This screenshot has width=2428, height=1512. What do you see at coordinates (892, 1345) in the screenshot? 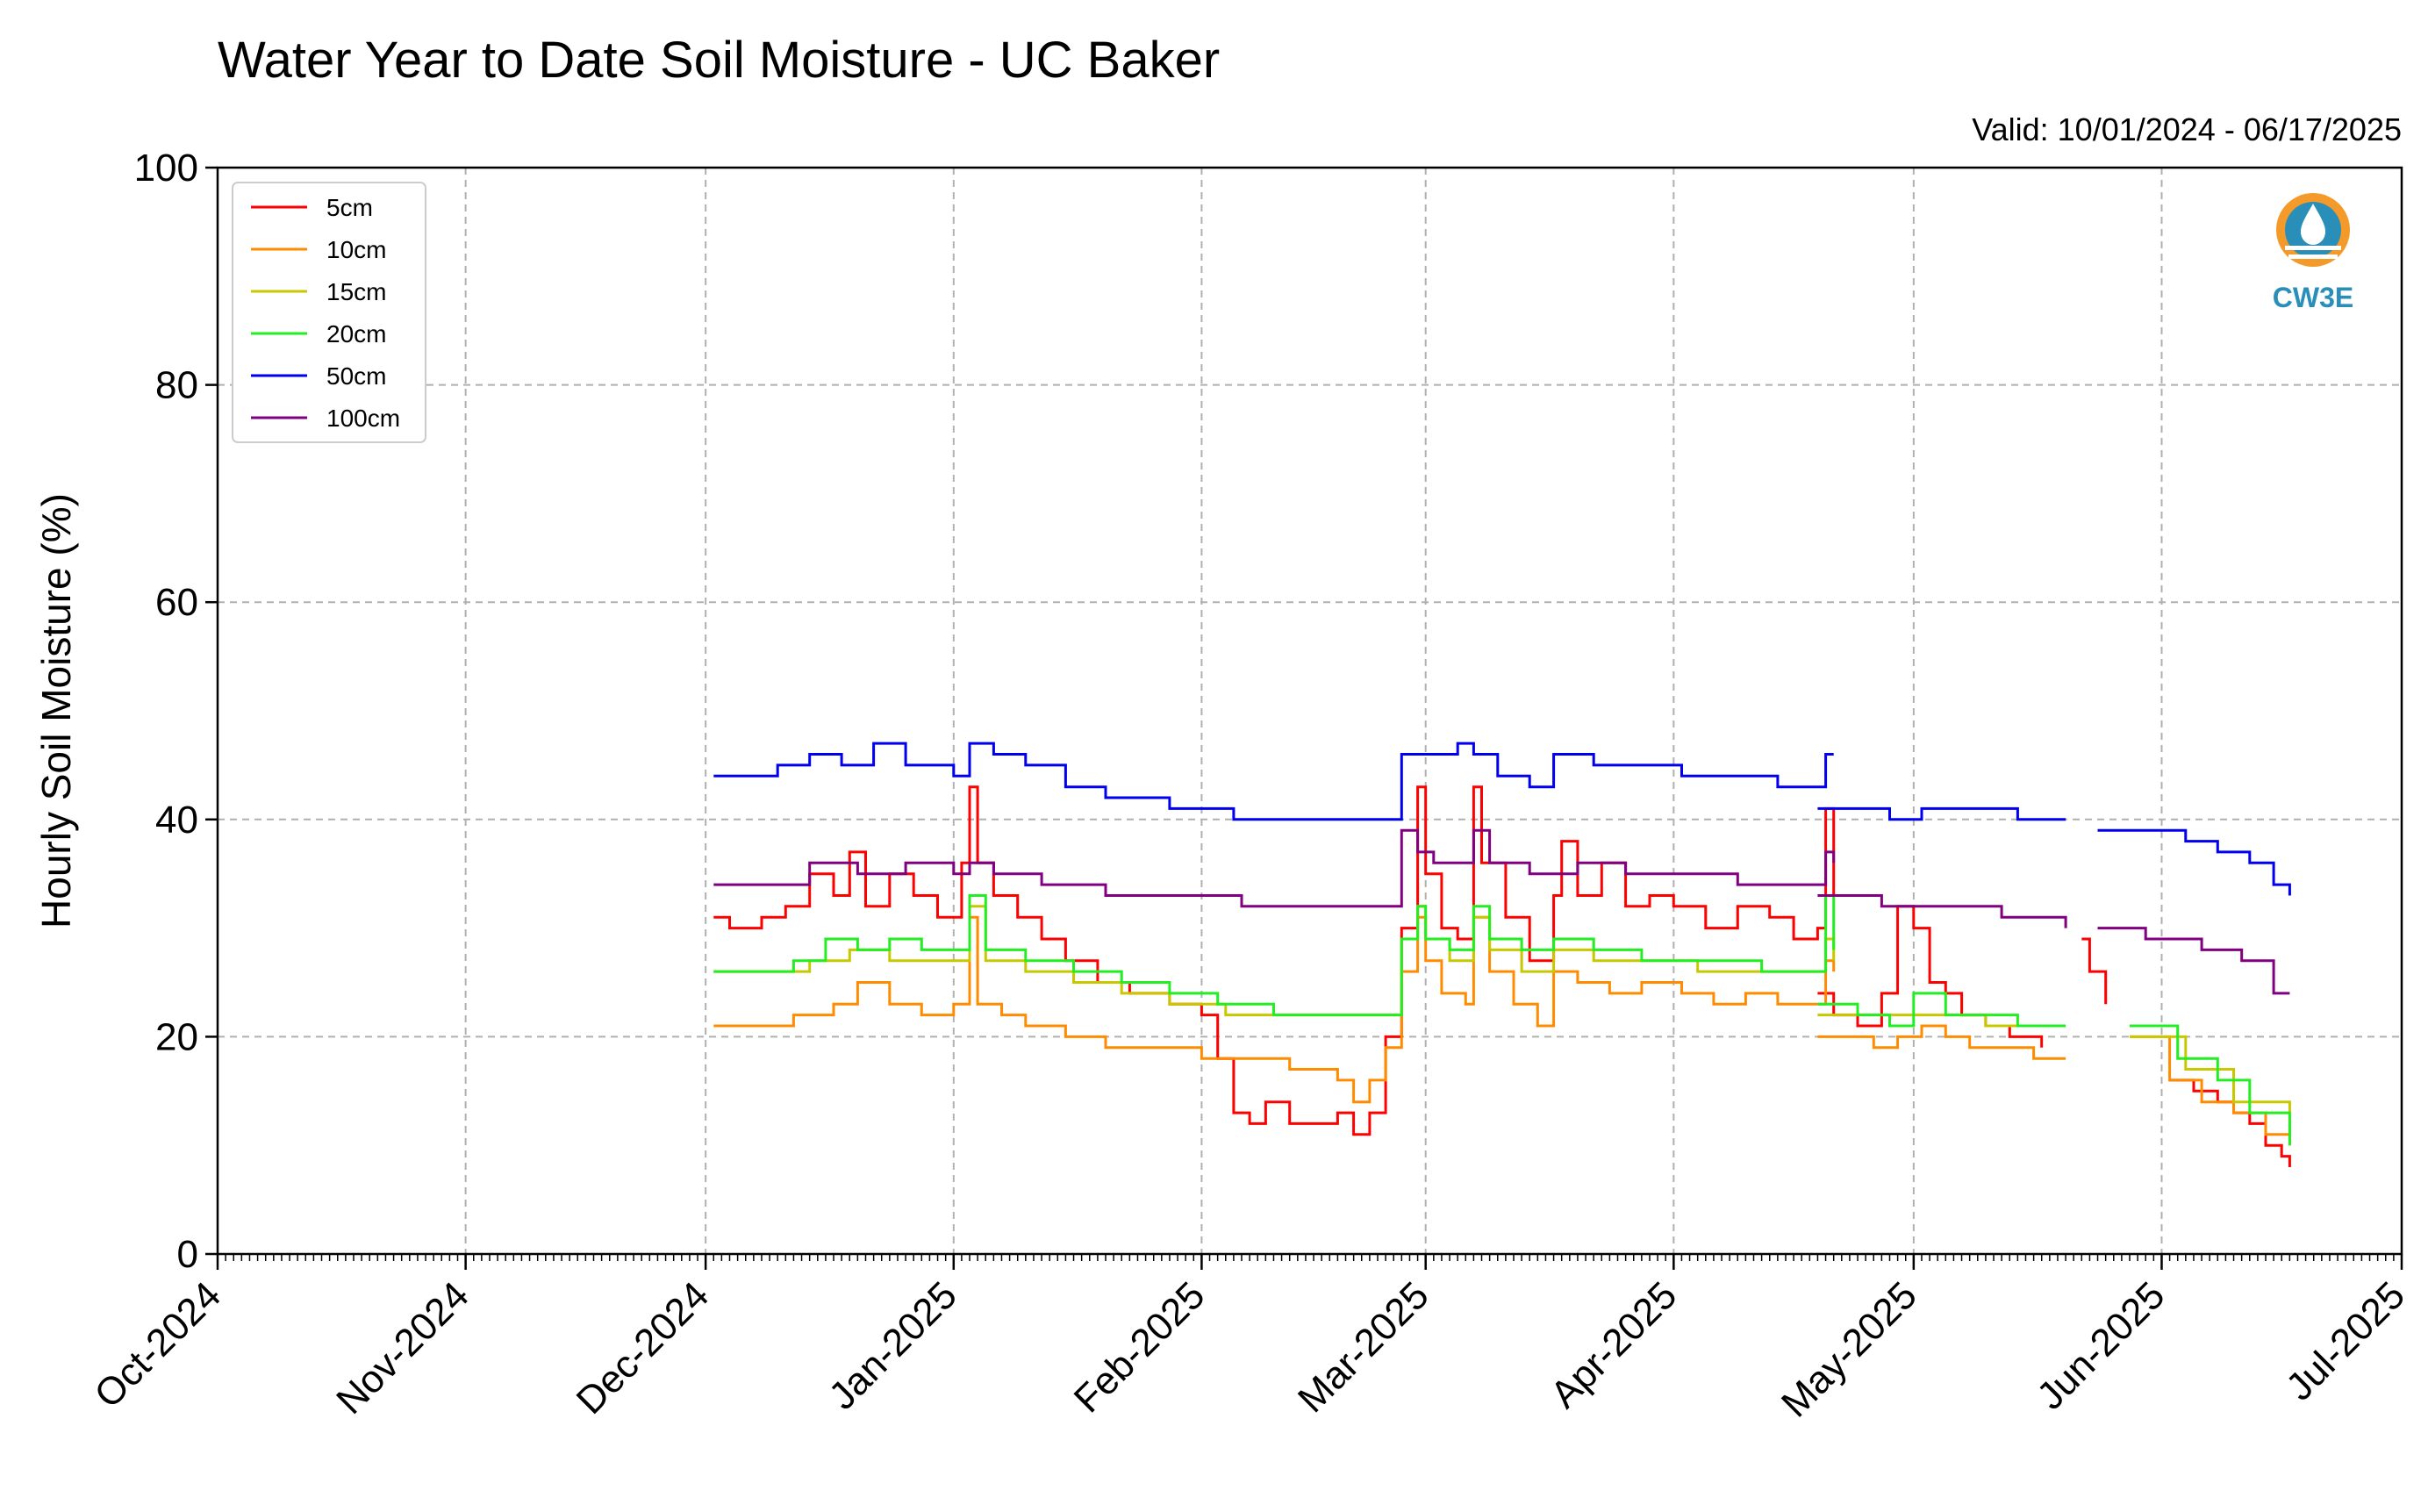
I see `x-tick-label: Jan-2025` at bounding box center [892, 1345].